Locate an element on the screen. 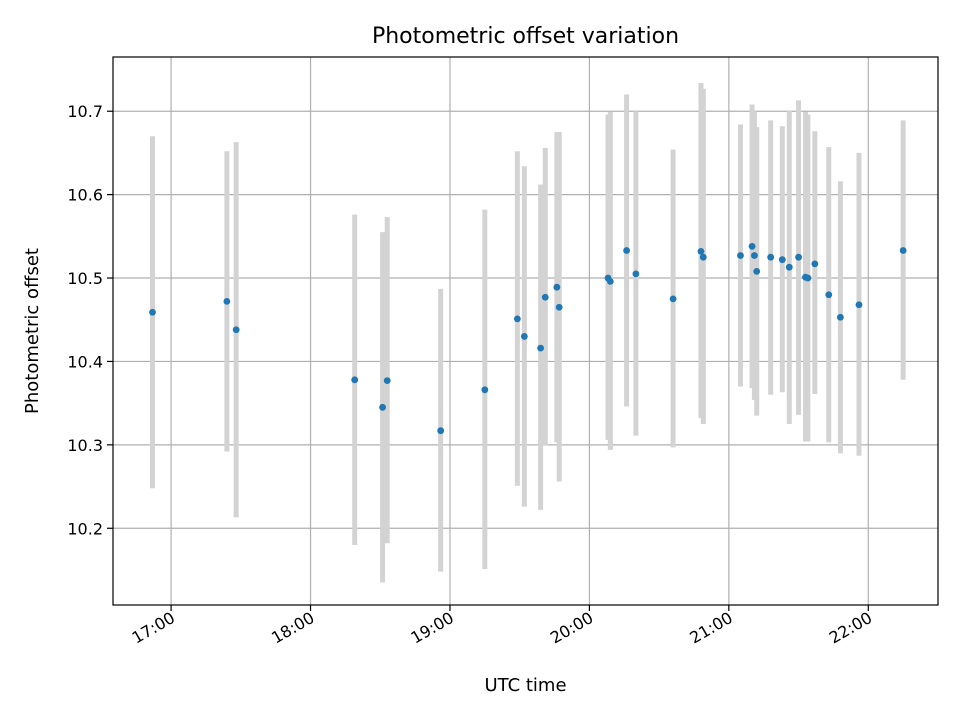 This screenshot has height=720, width=960. y-tick-label: 10.5 is located at coordinates (85, 278).